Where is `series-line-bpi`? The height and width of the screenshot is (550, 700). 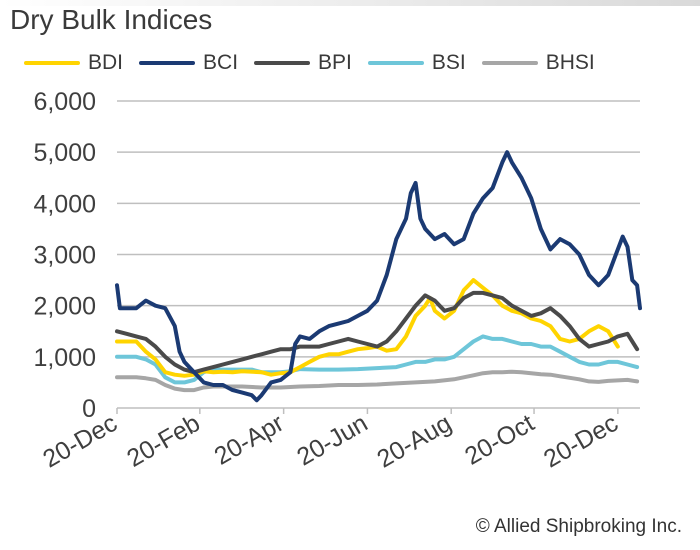
series-line-bpi is located at coordinates (377, 332).